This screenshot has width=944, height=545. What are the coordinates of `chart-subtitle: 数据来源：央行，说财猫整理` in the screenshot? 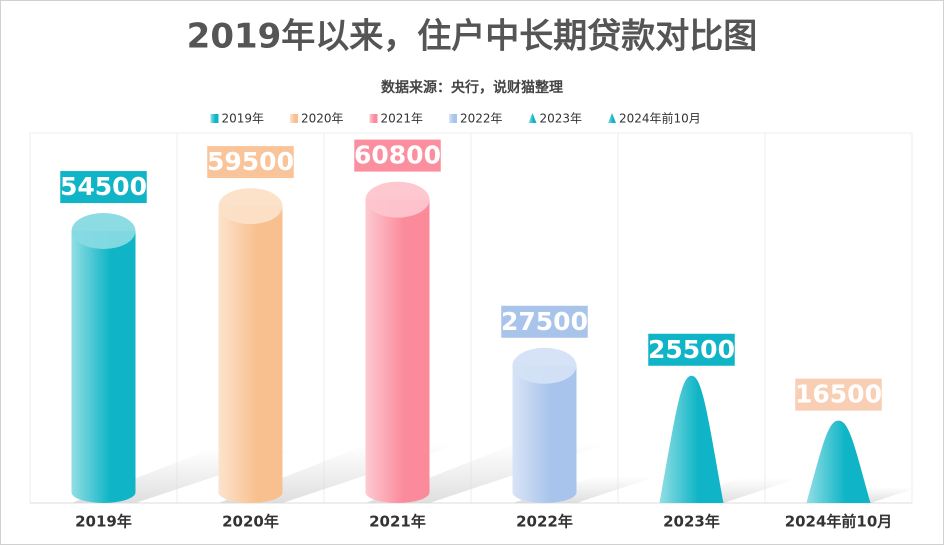 It's located at (472, 87).